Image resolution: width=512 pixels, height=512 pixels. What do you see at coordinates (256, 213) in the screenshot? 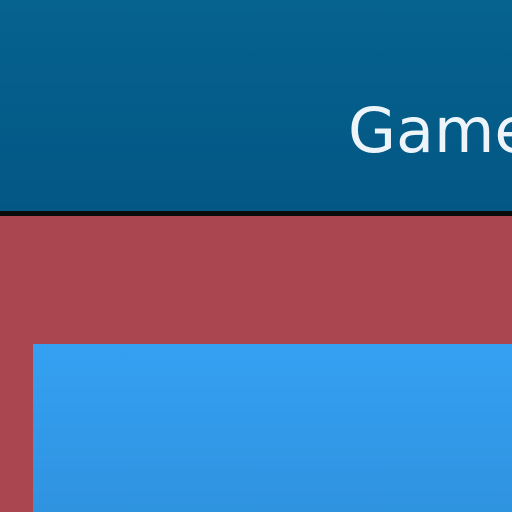
I see `top-bar-divider` at bounding box center [256, 213].